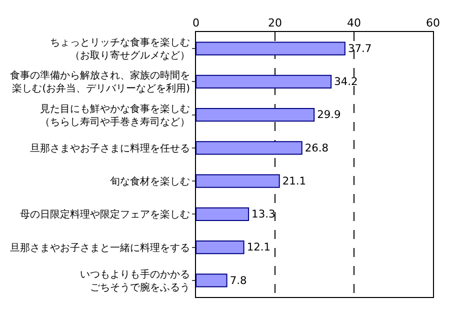  I want to click on x-tick-label: 40, so click(354, 23).